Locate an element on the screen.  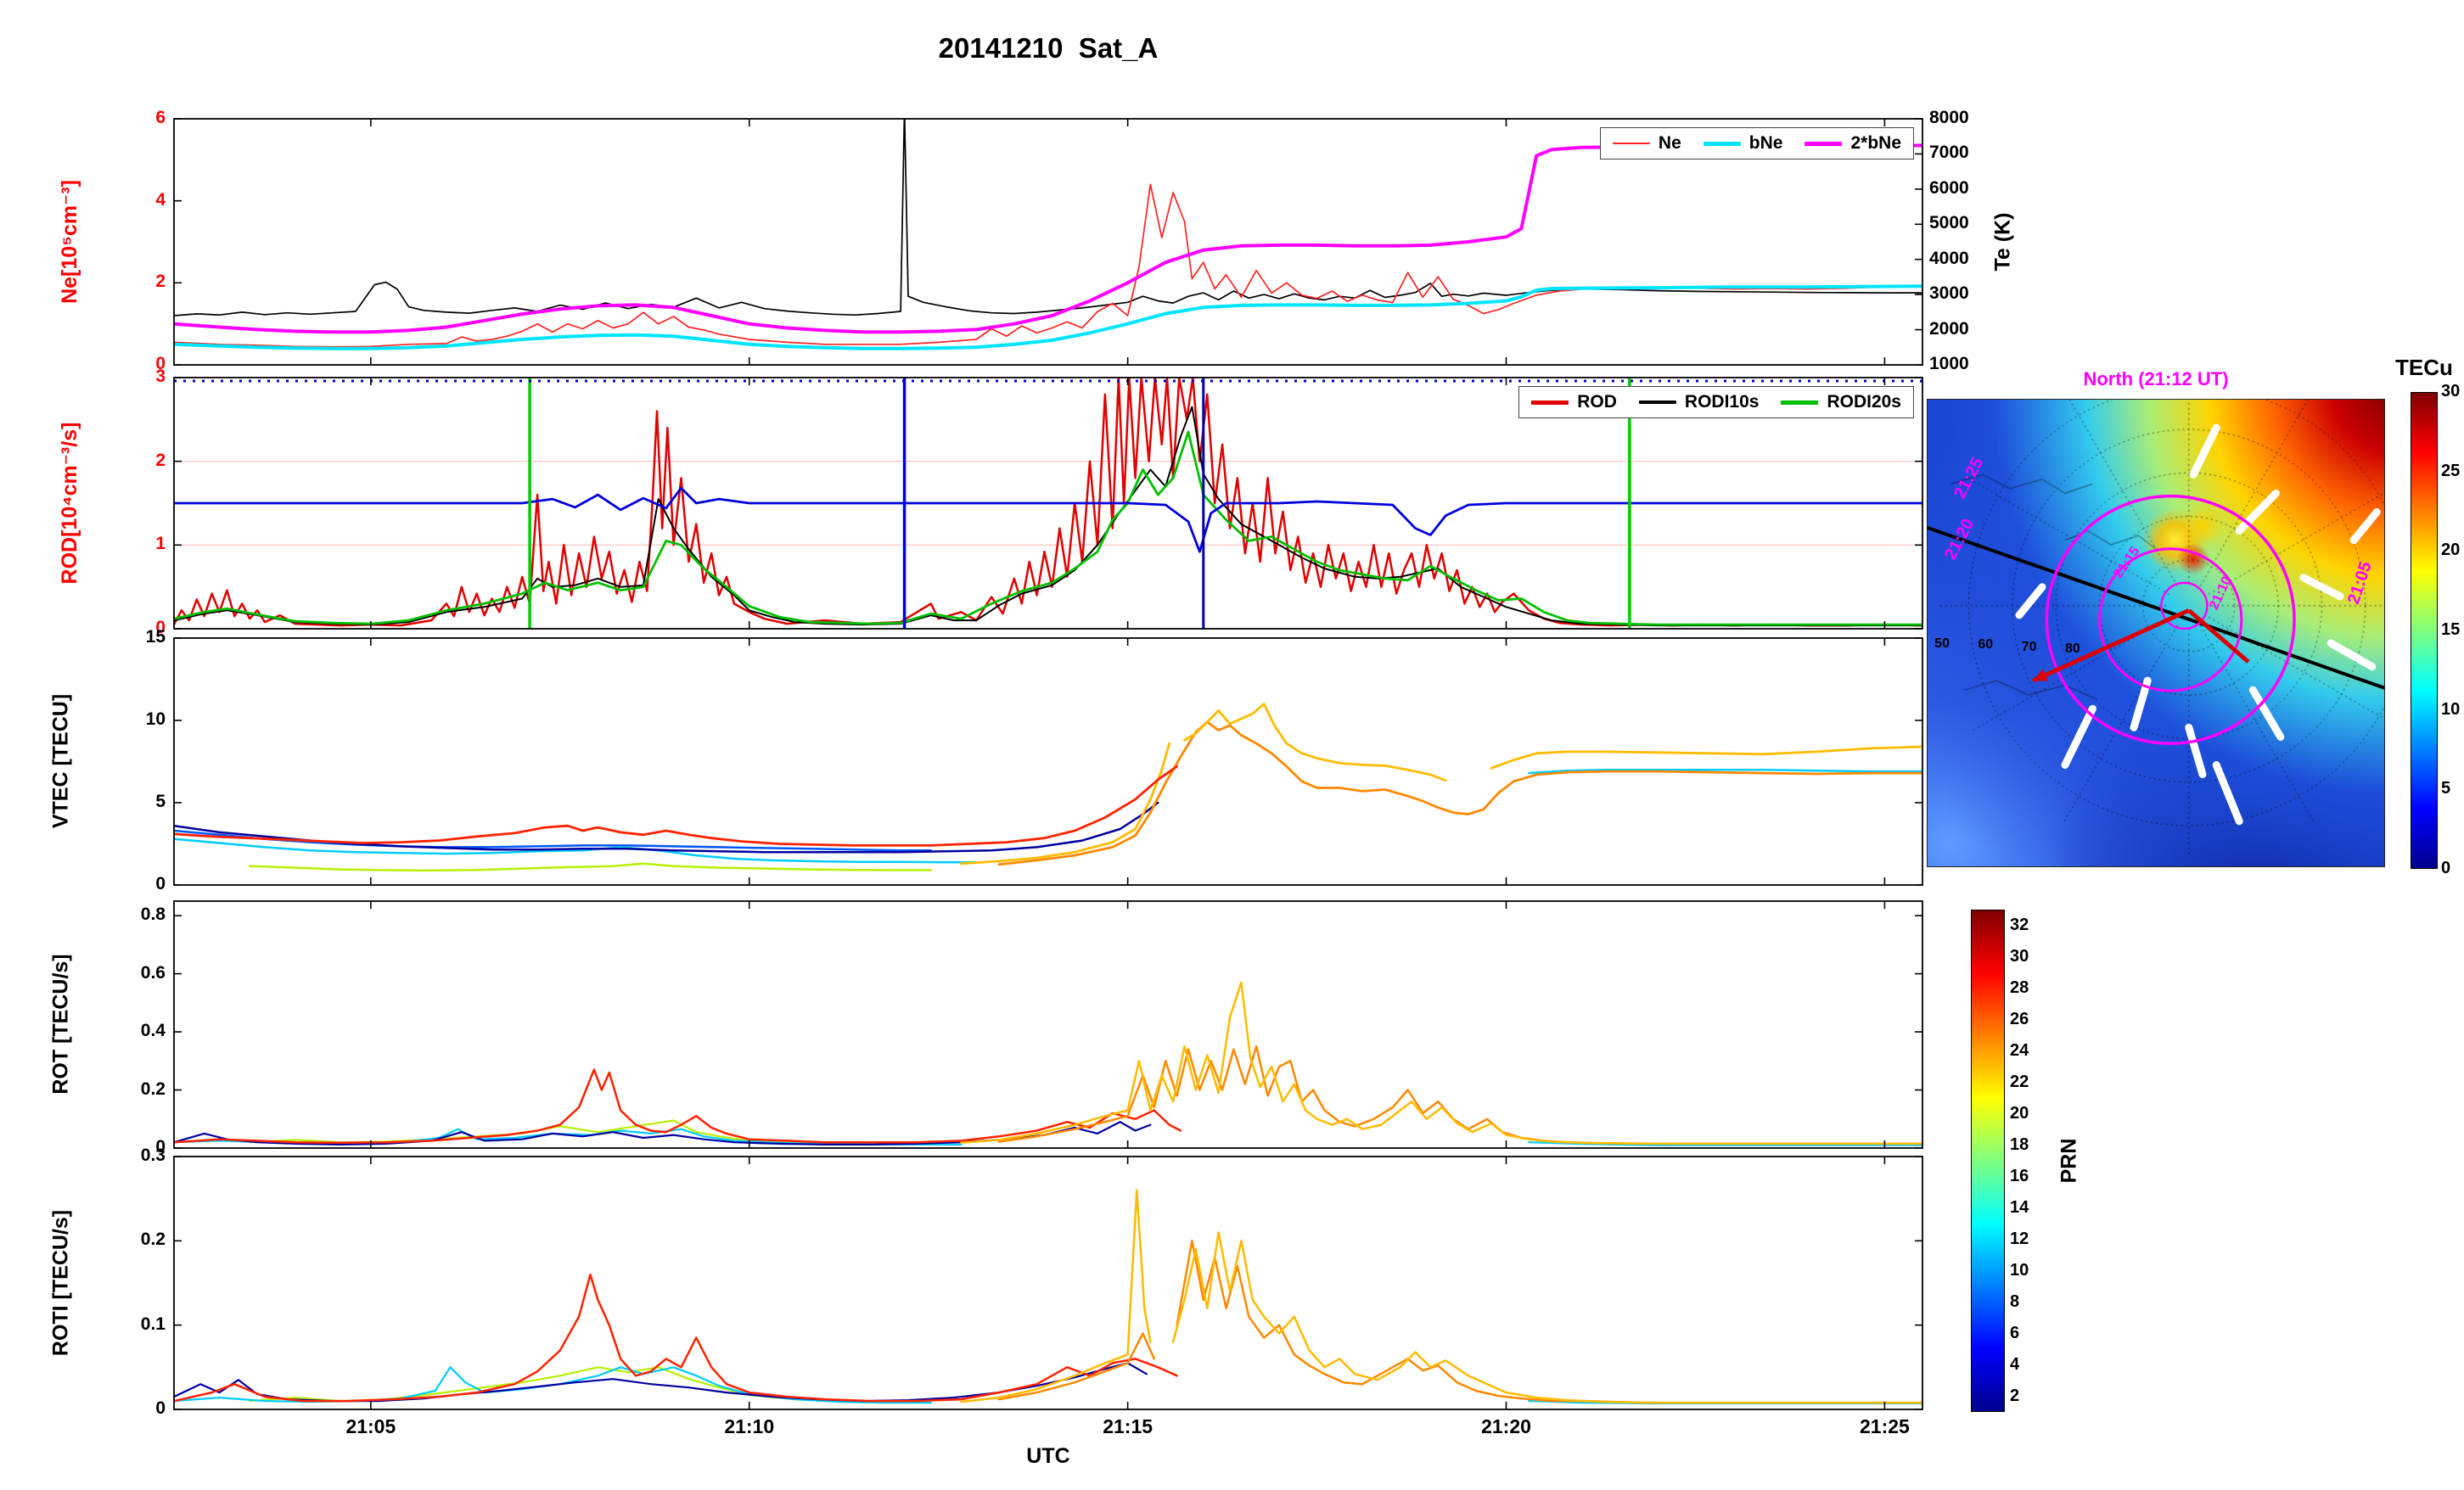
prn-cb-tick: 8 is located at coordinates (2015, 1301).